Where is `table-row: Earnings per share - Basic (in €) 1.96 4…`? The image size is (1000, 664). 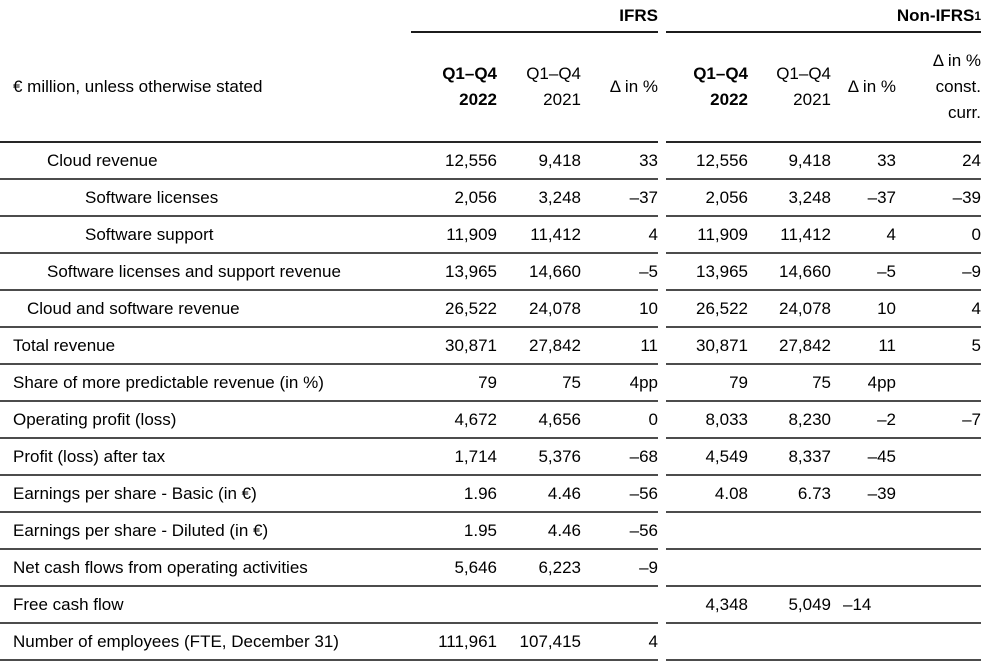
table-row: Earnings per share - Basic (in €) 1.96 4… is located at coordinates (500, 494).